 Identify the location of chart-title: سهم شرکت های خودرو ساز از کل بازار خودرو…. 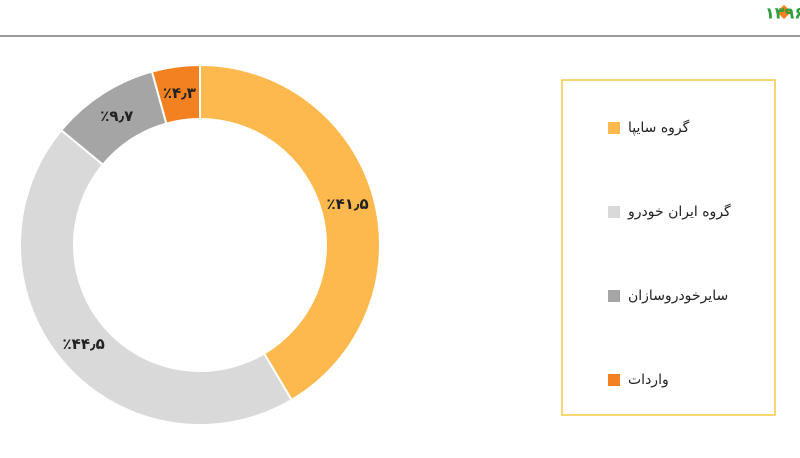
(782, 13).